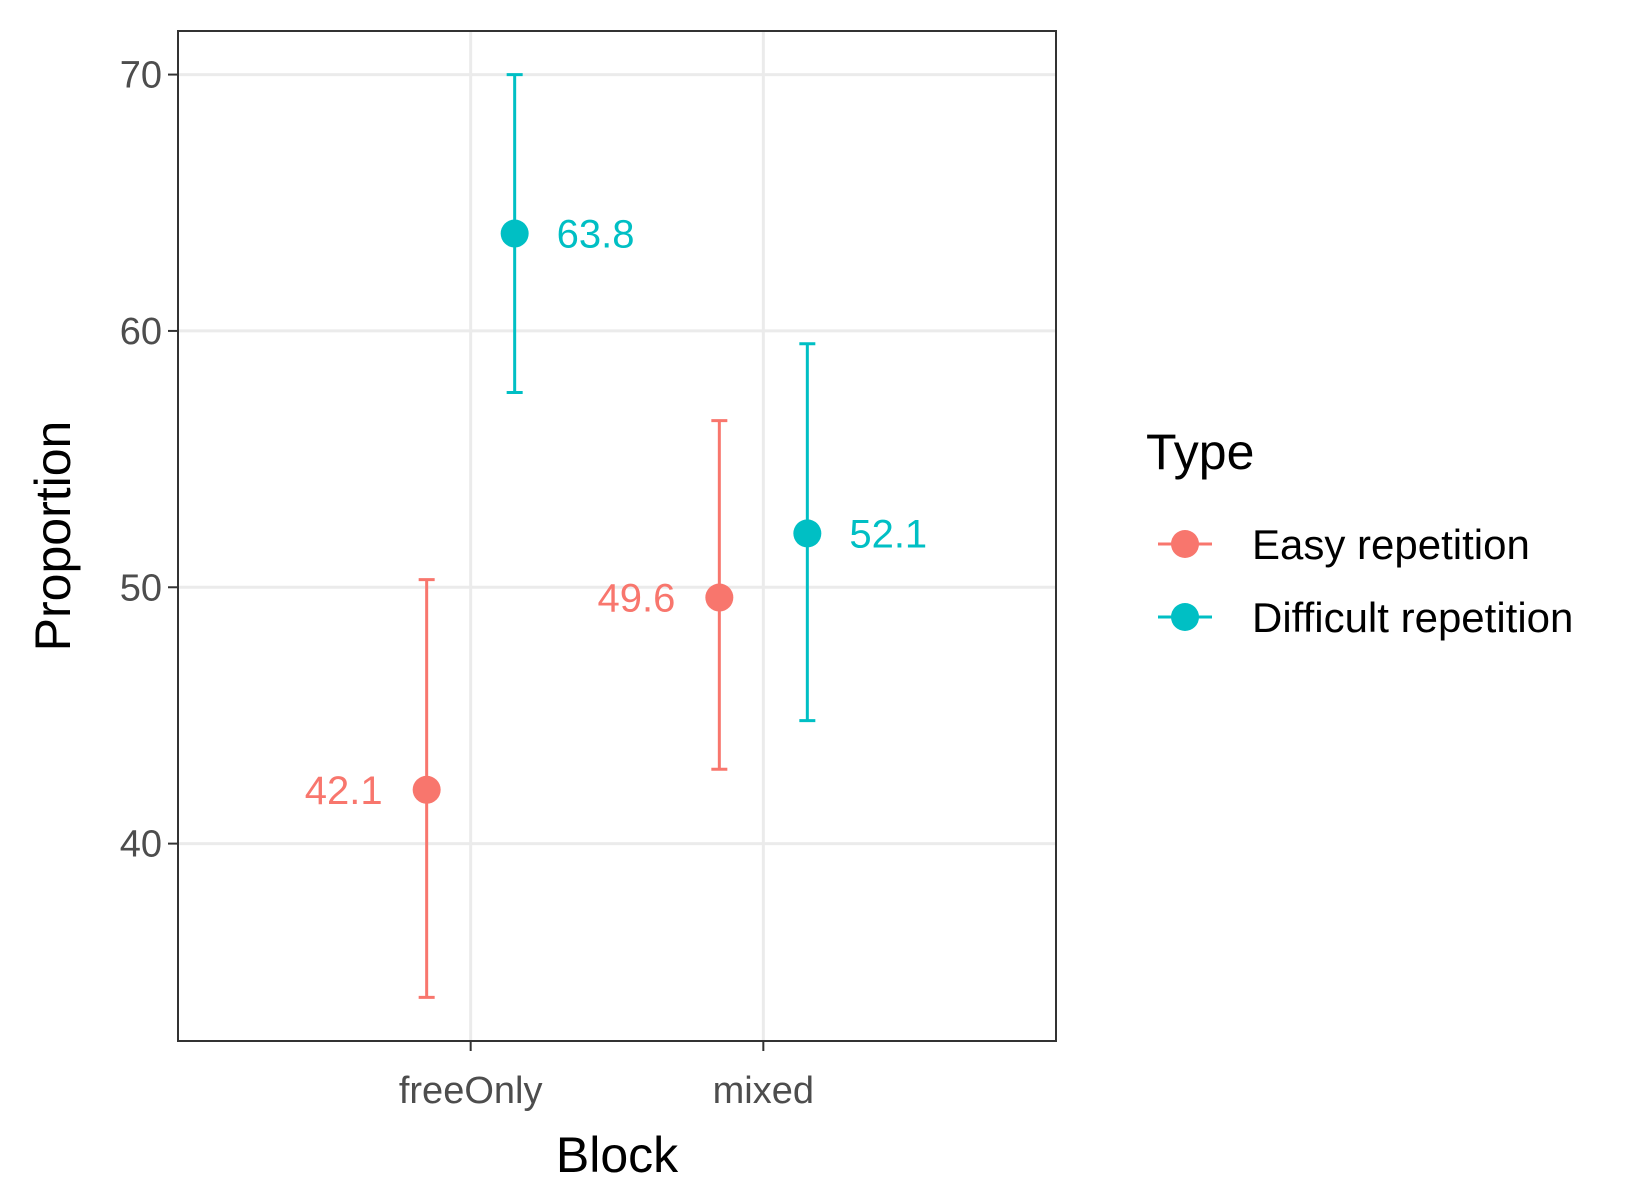  I want to click on y-tick-label: 40, so click(141, 845).